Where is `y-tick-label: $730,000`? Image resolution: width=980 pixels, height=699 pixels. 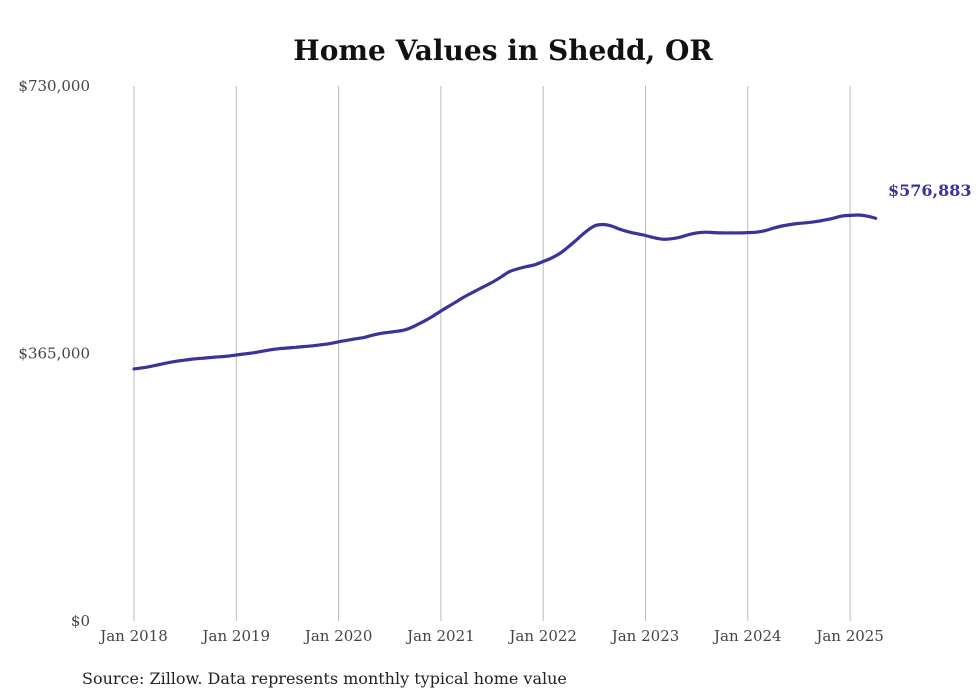 y-tick-label: $730,000 is located at coordinates (54, 86).